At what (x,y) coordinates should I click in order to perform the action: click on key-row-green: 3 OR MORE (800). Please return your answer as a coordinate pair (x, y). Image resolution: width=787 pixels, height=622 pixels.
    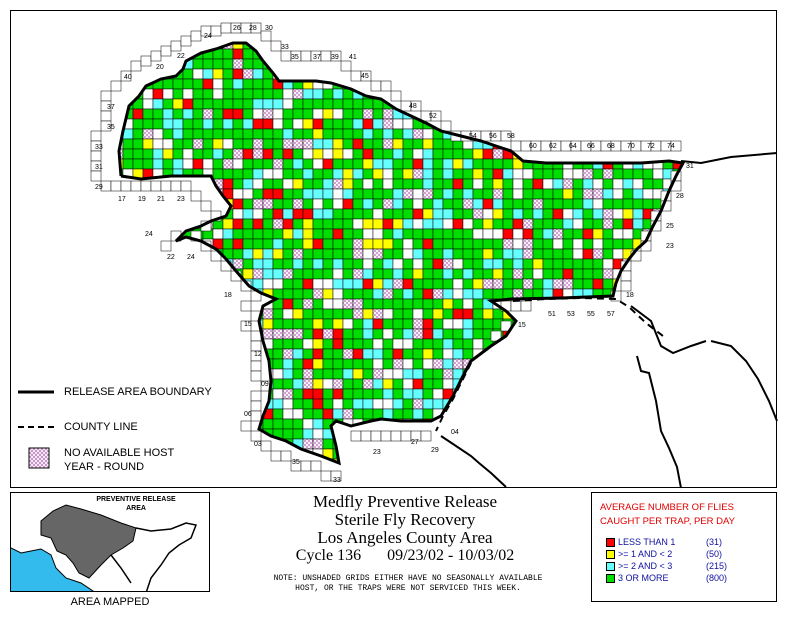
    Looking at the image, I should click on (666, 578).